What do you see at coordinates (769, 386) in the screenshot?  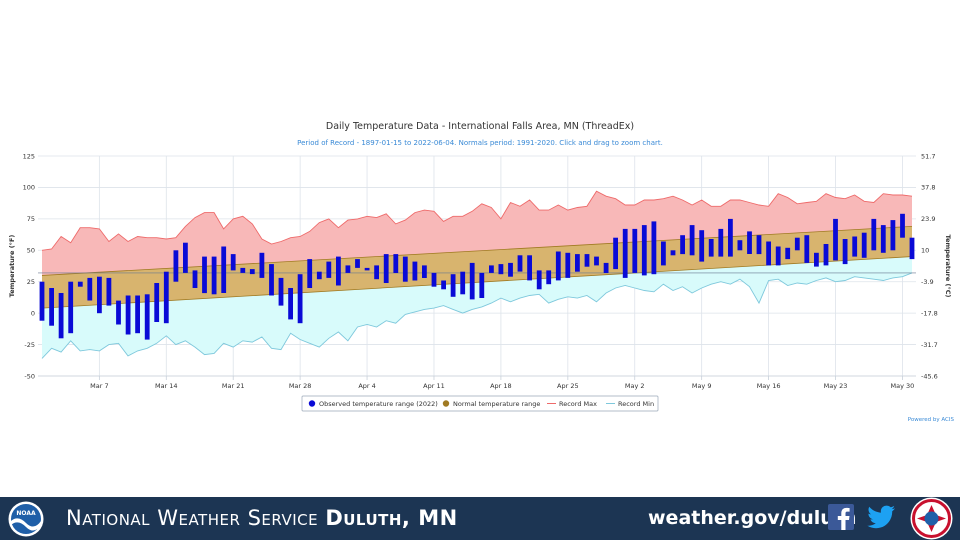 I see `x-tick-label: May 16` at bounding box center [769, 386].